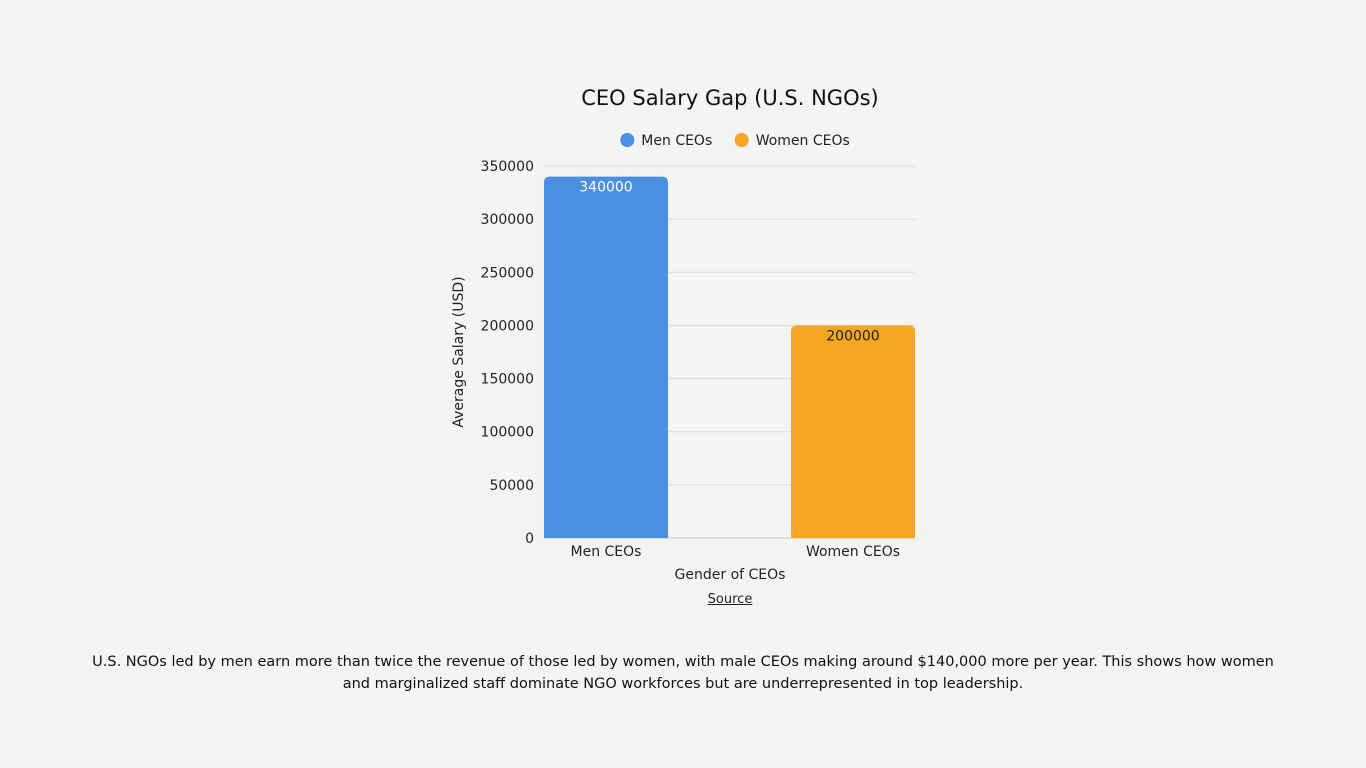 The image size is (1366, 768). Describe the element at coordinates (736, 552) in the screenshot. I see `x-axis-ticks: Men CEOs Women CEOs` at that location.